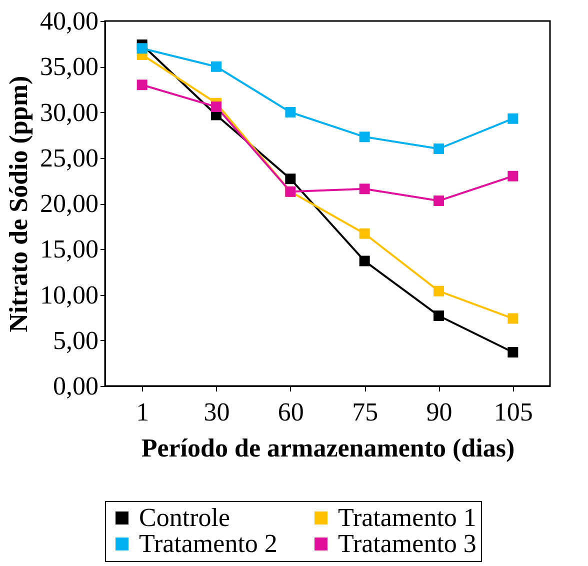 The height and width of the screenshot is (566, 588). Describe the element at coordinates (365, 412) in the screenshot. I see `x-tick-label: 75` at that location.